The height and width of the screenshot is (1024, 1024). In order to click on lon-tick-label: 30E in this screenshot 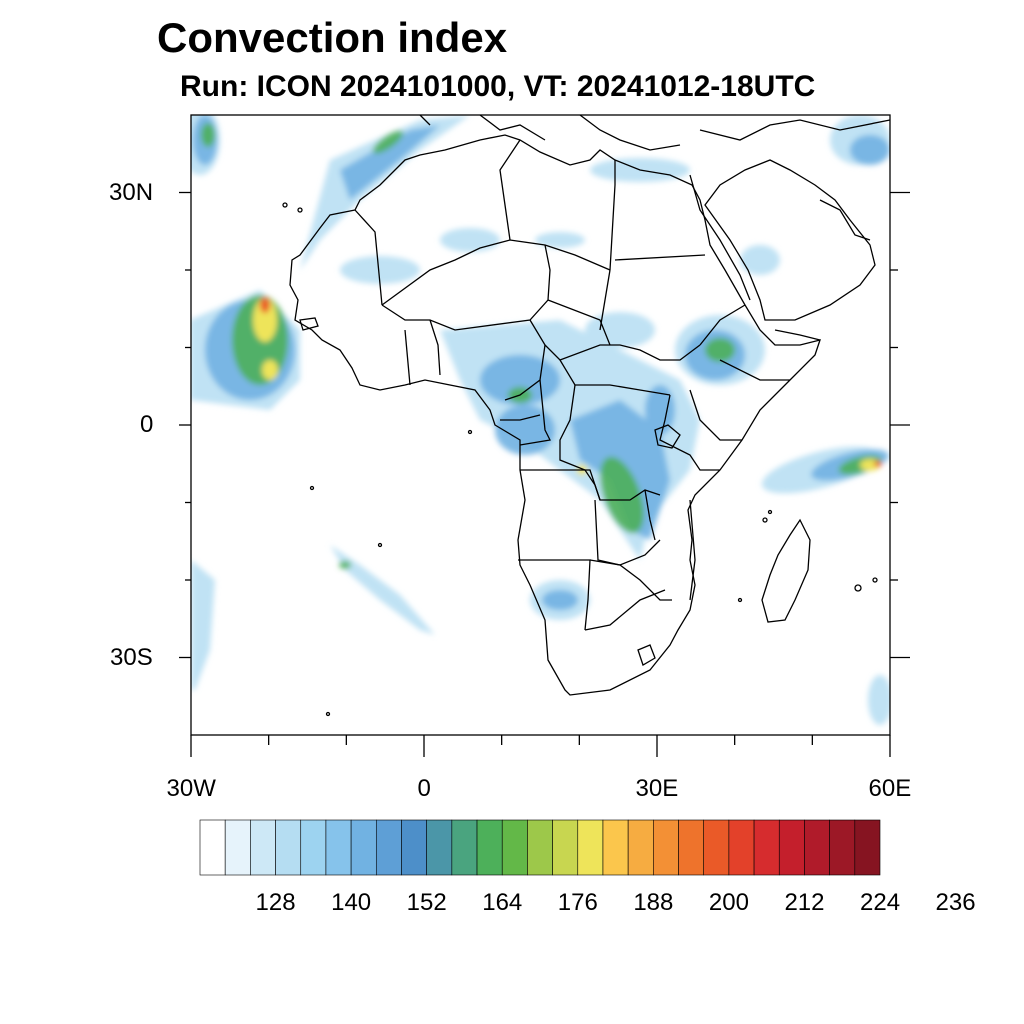, I will do `click(657, 788)`.